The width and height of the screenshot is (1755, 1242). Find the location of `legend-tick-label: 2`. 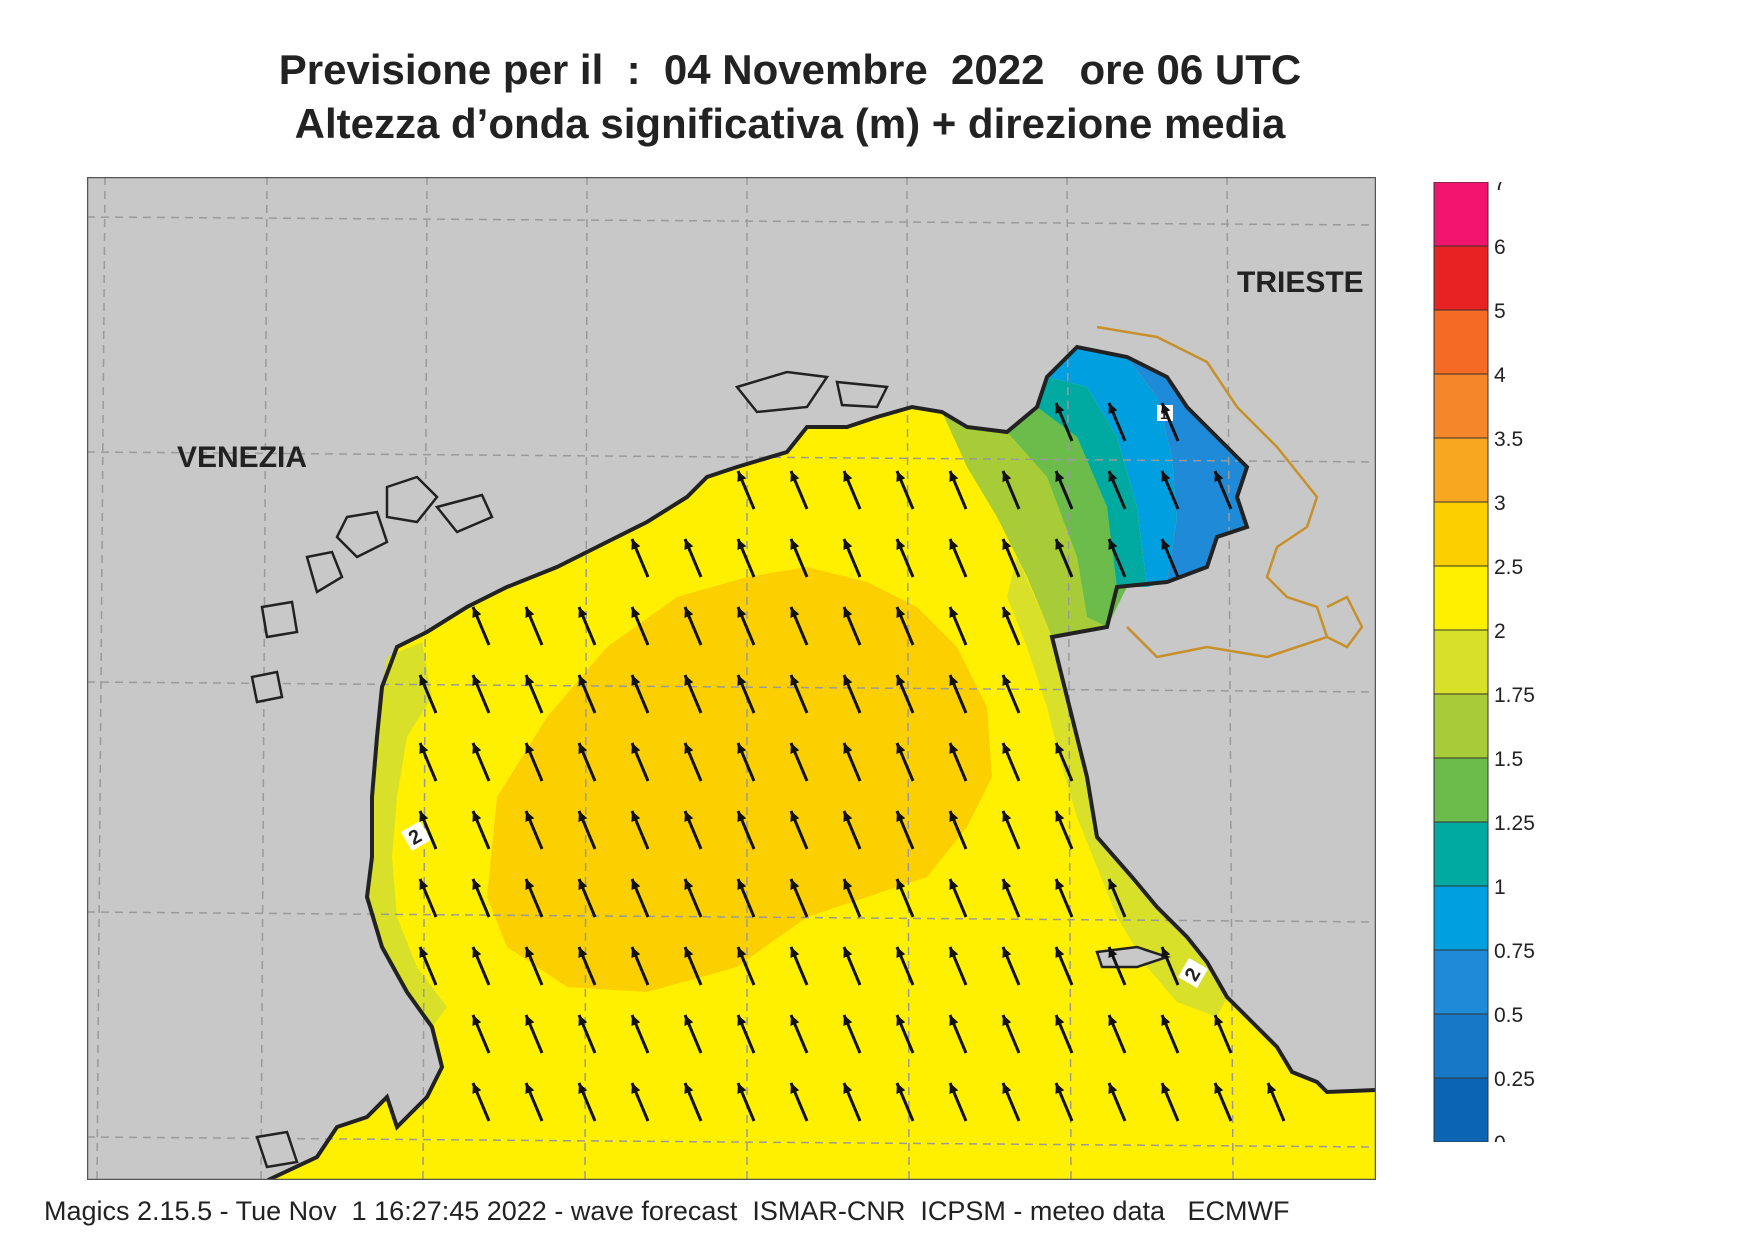

legend-tick-label: 2 is located at coordinates (1500, 631).